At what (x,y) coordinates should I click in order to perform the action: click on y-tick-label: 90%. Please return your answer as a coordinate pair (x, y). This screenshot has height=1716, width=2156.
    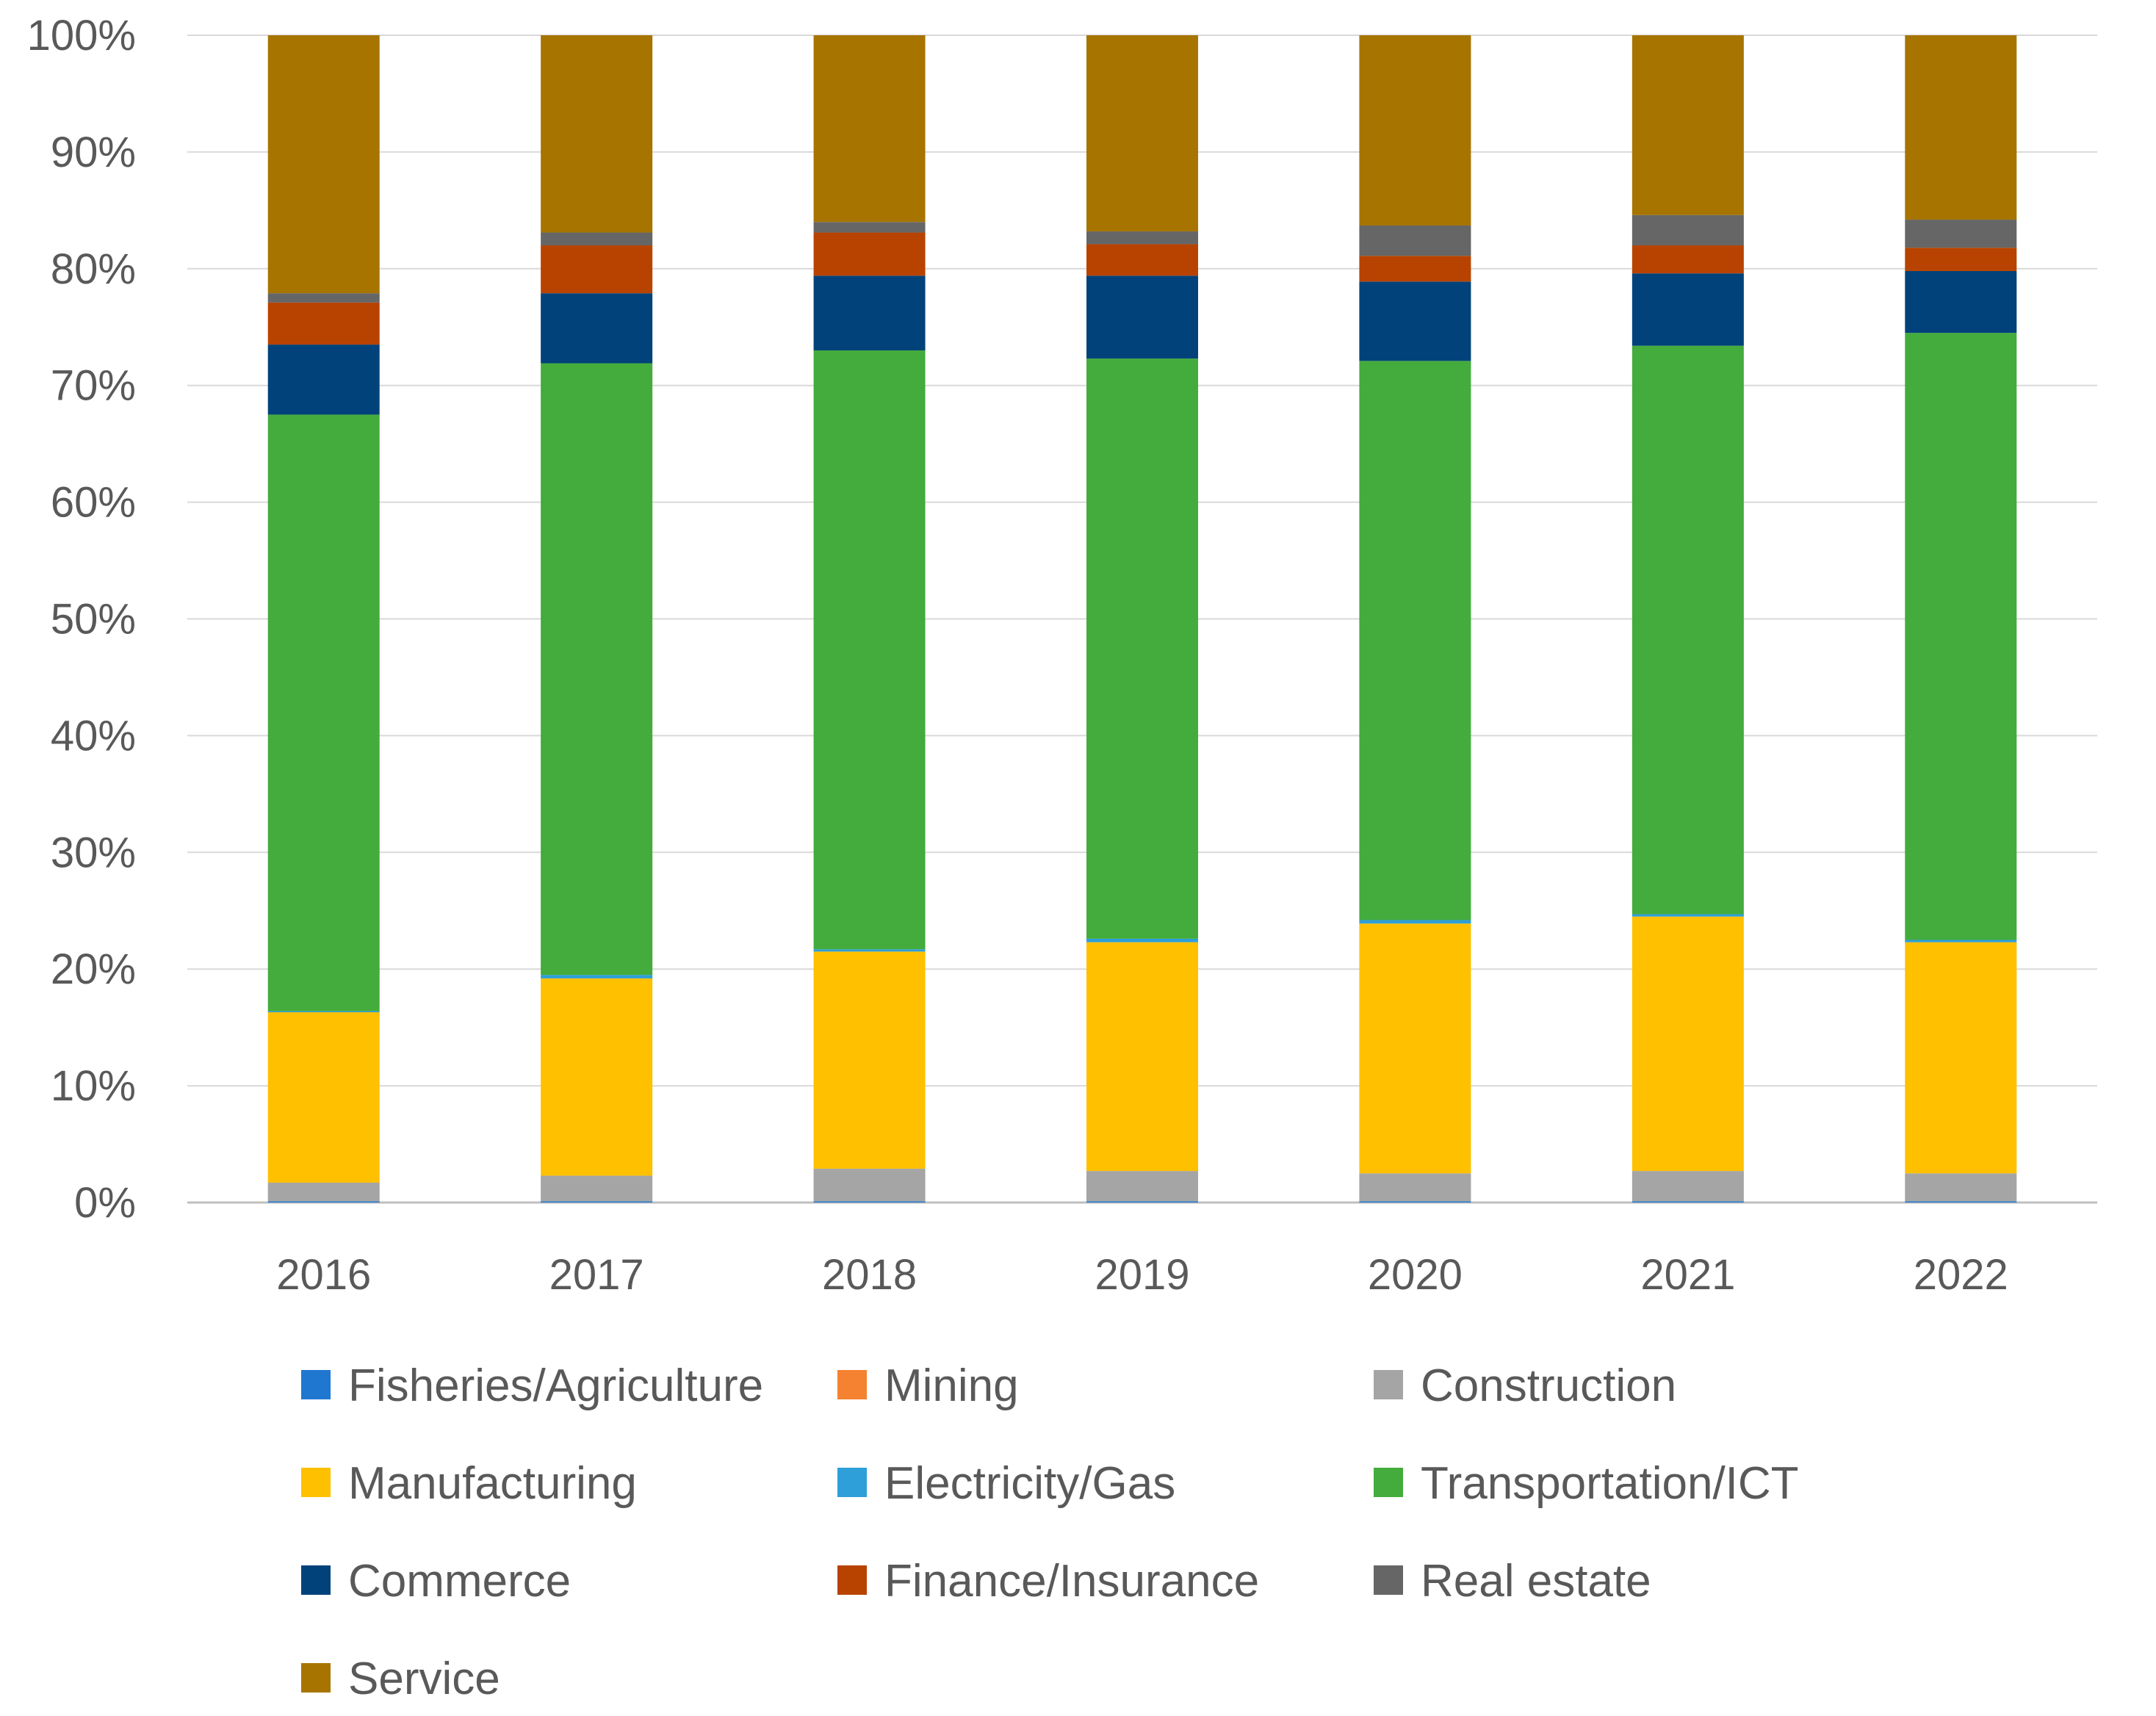
    Looking at the image, I should click on (93, 152).